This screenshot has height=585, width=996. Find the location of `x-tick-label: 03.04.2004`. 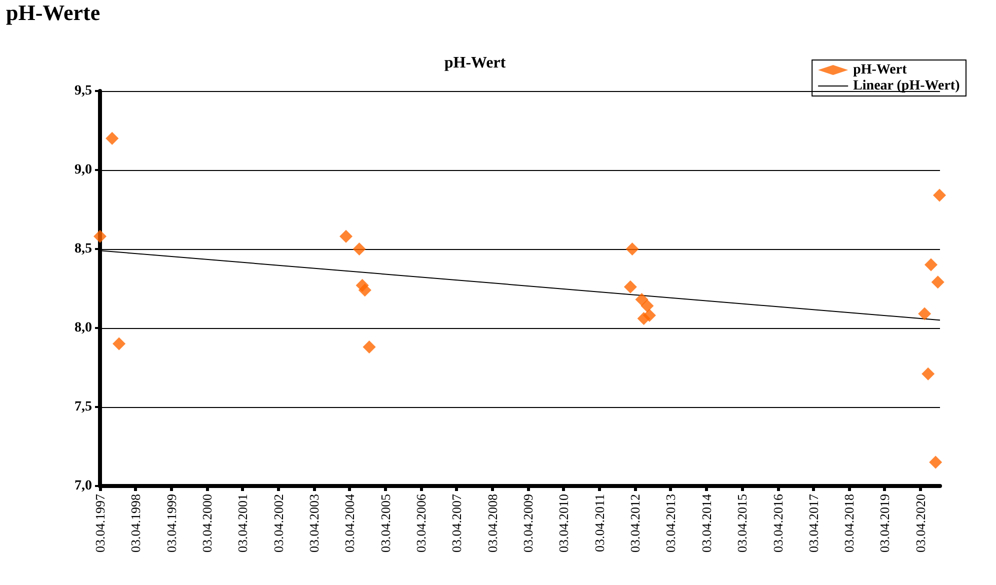

x-tick-label: 03.04.2004 is located at coordinates (350, 523).